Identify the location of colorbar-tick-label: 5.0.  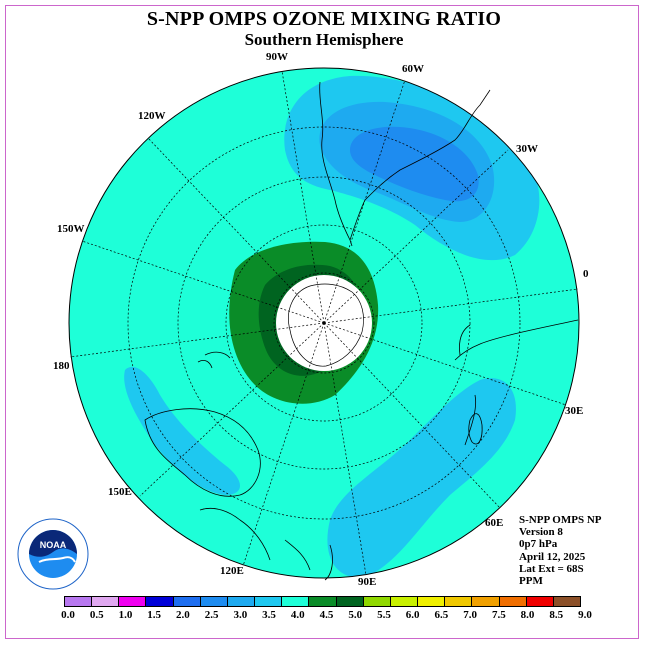
(355, 615).